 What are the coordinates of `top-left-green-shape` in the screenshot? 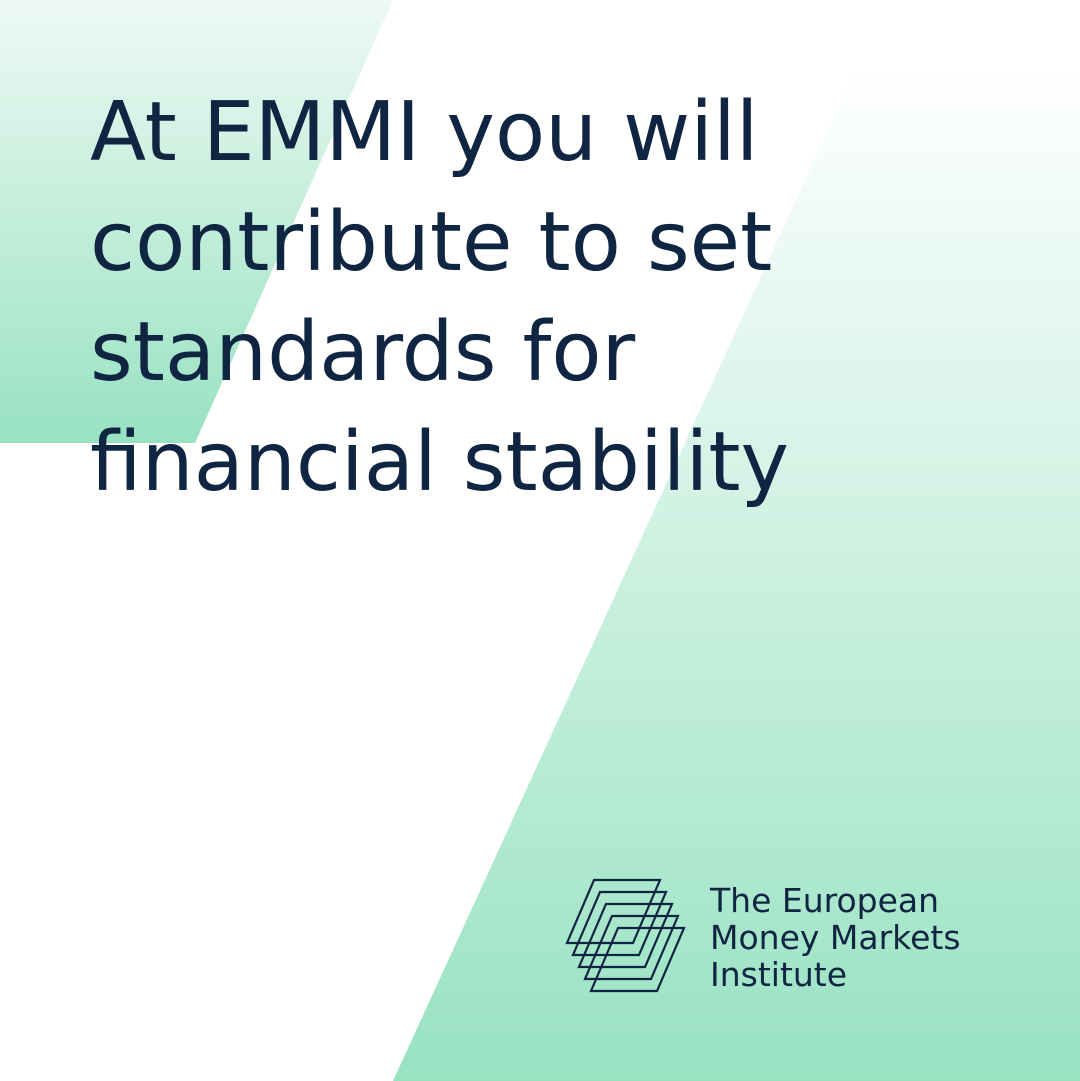 It's located at (196, 221).